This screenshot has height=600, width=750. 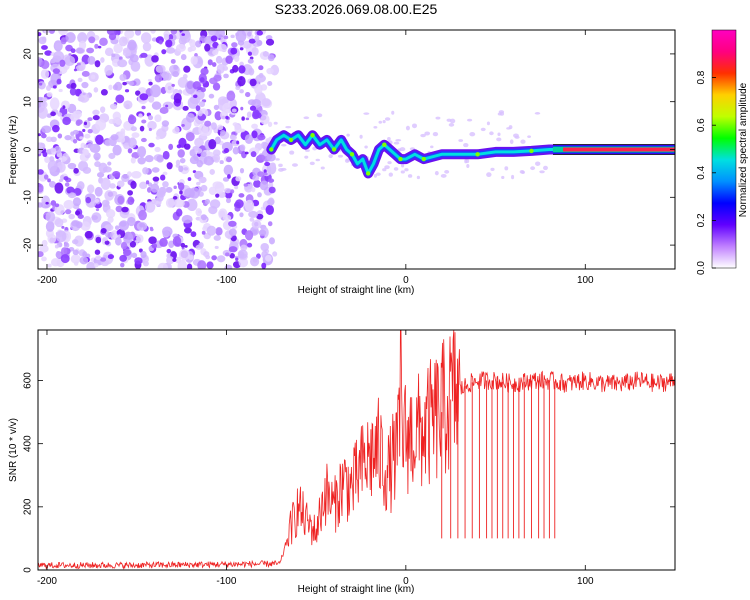 What do you see at coordinates (28, 149) in the screenshot?
I see `y-tick-label: 0` at bounding box center [28, 149].